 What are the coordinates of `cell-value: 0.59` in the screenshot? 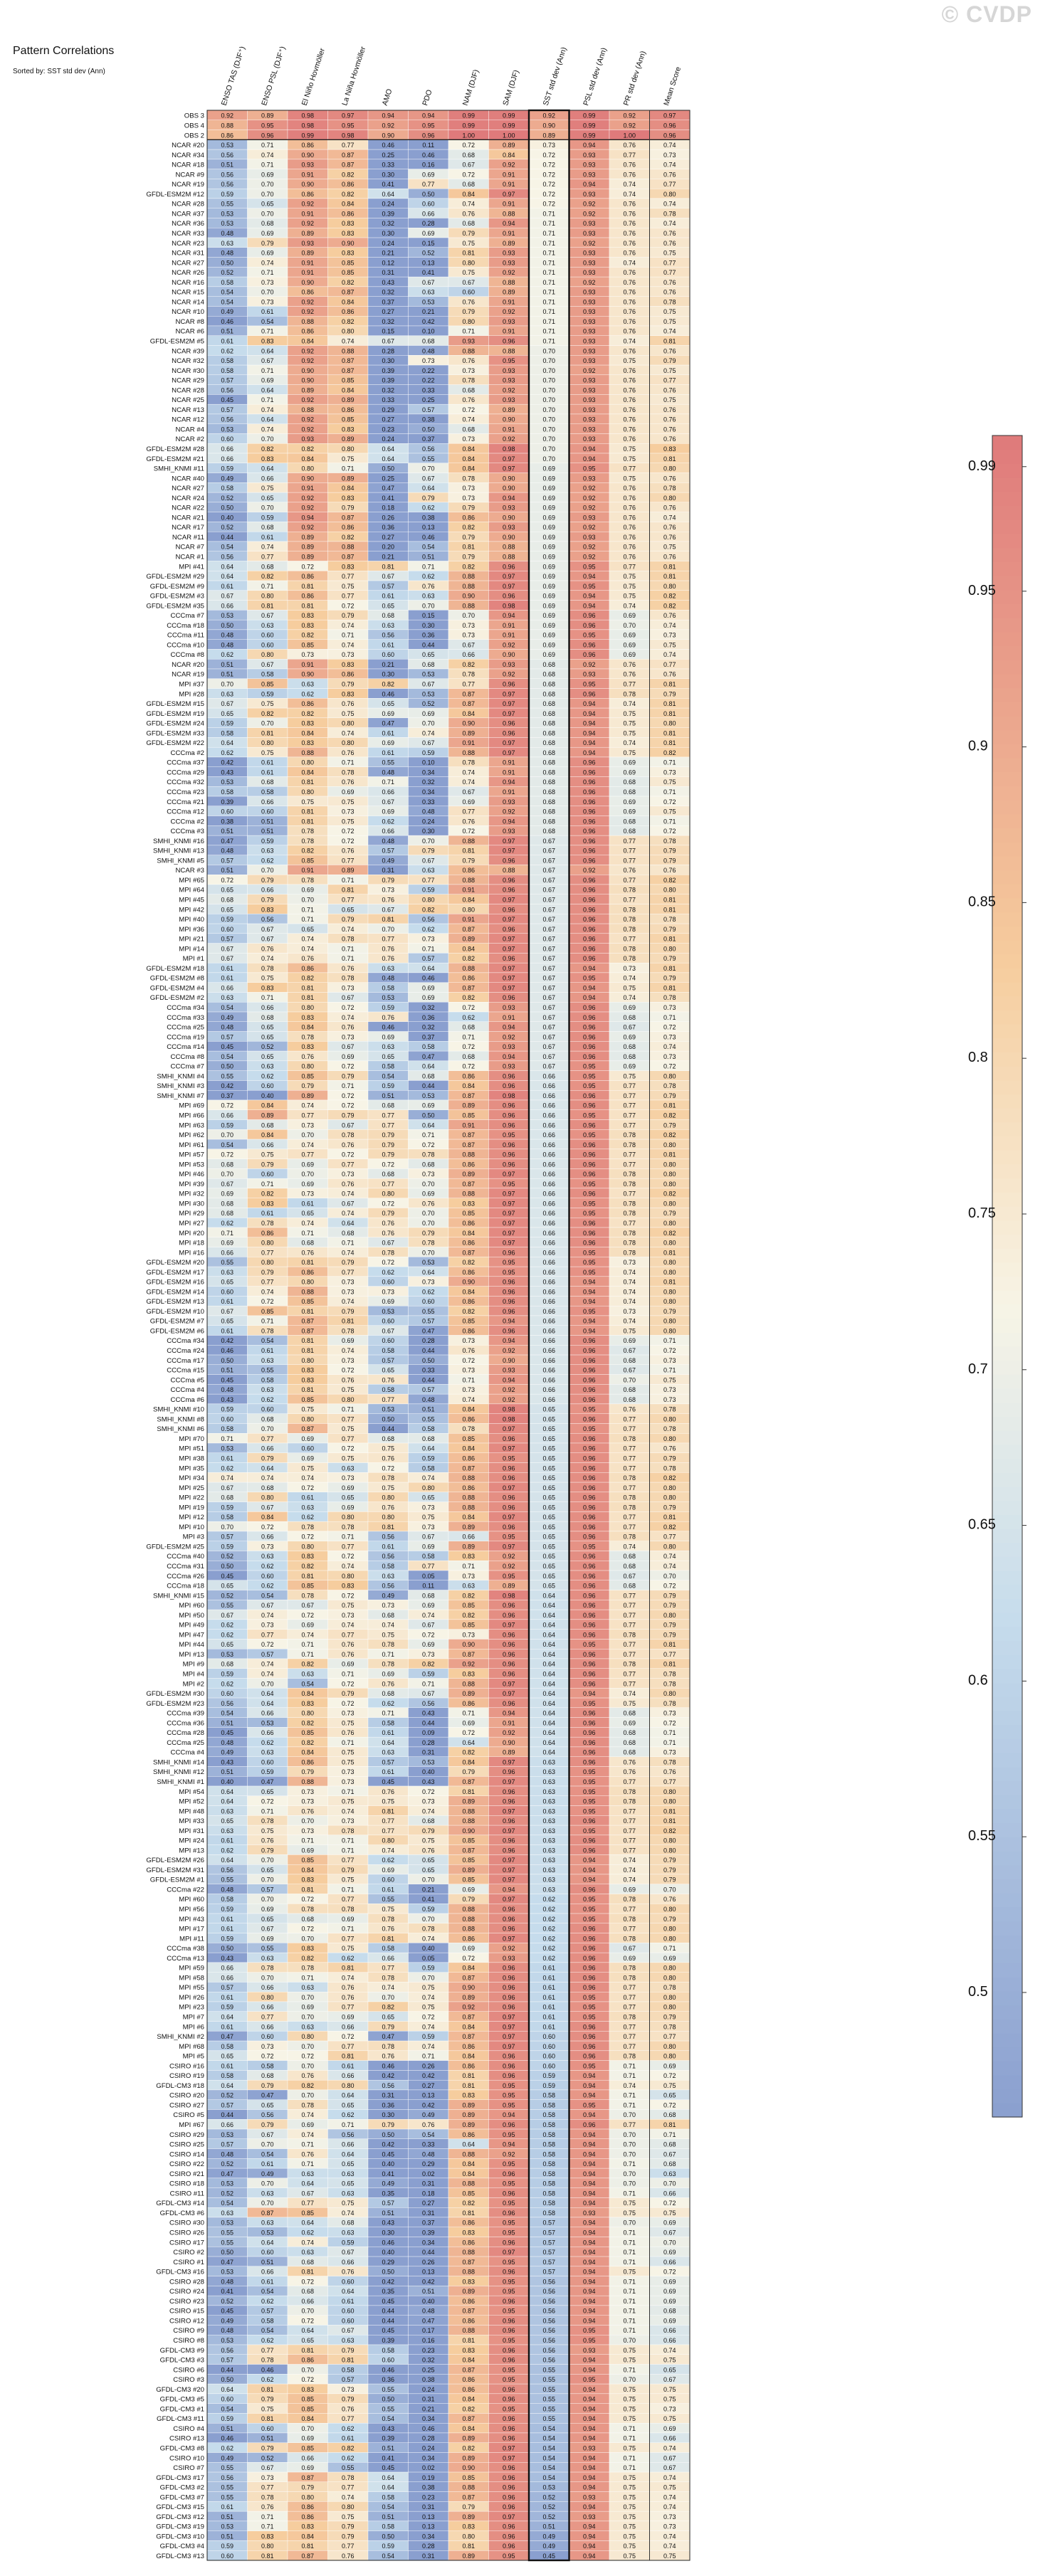 It's located at (227, 2007).